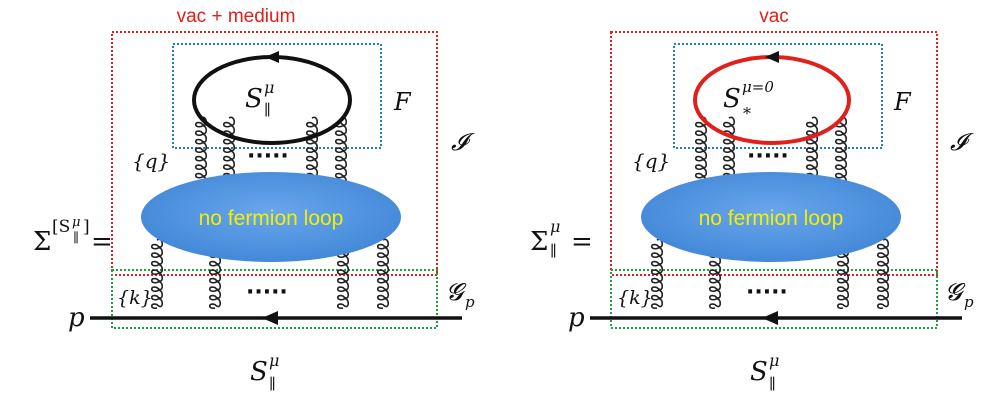 The width and height of the screenshot is (985, 399). What do you see at coordinates (61, 227) in the screenshot?
I see `svg-text: [S` at bounding box center [61, 227].